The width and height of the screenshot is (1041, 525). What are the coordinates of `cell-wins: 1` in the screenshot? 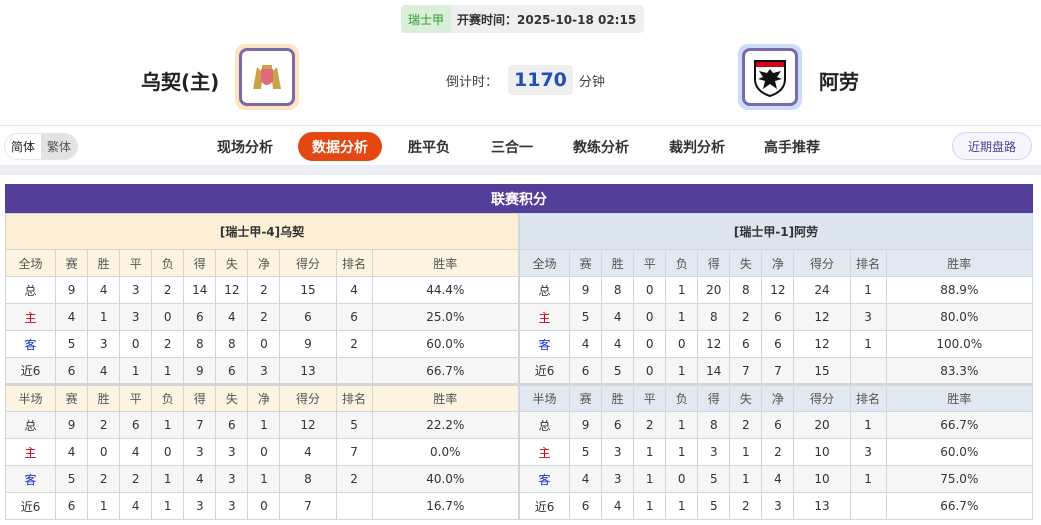 It's located at (104, 506).